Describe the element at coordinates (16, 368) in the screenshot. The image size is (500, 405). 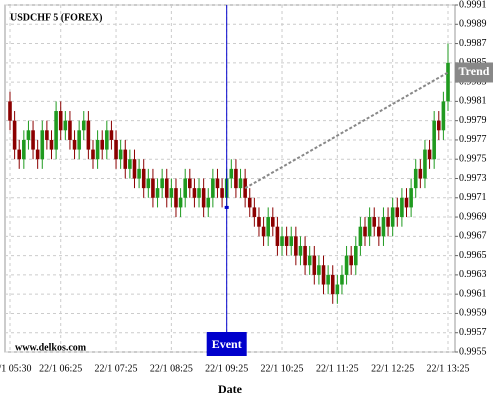
I see `x-tick-label: 22/1 05:30` at that location.